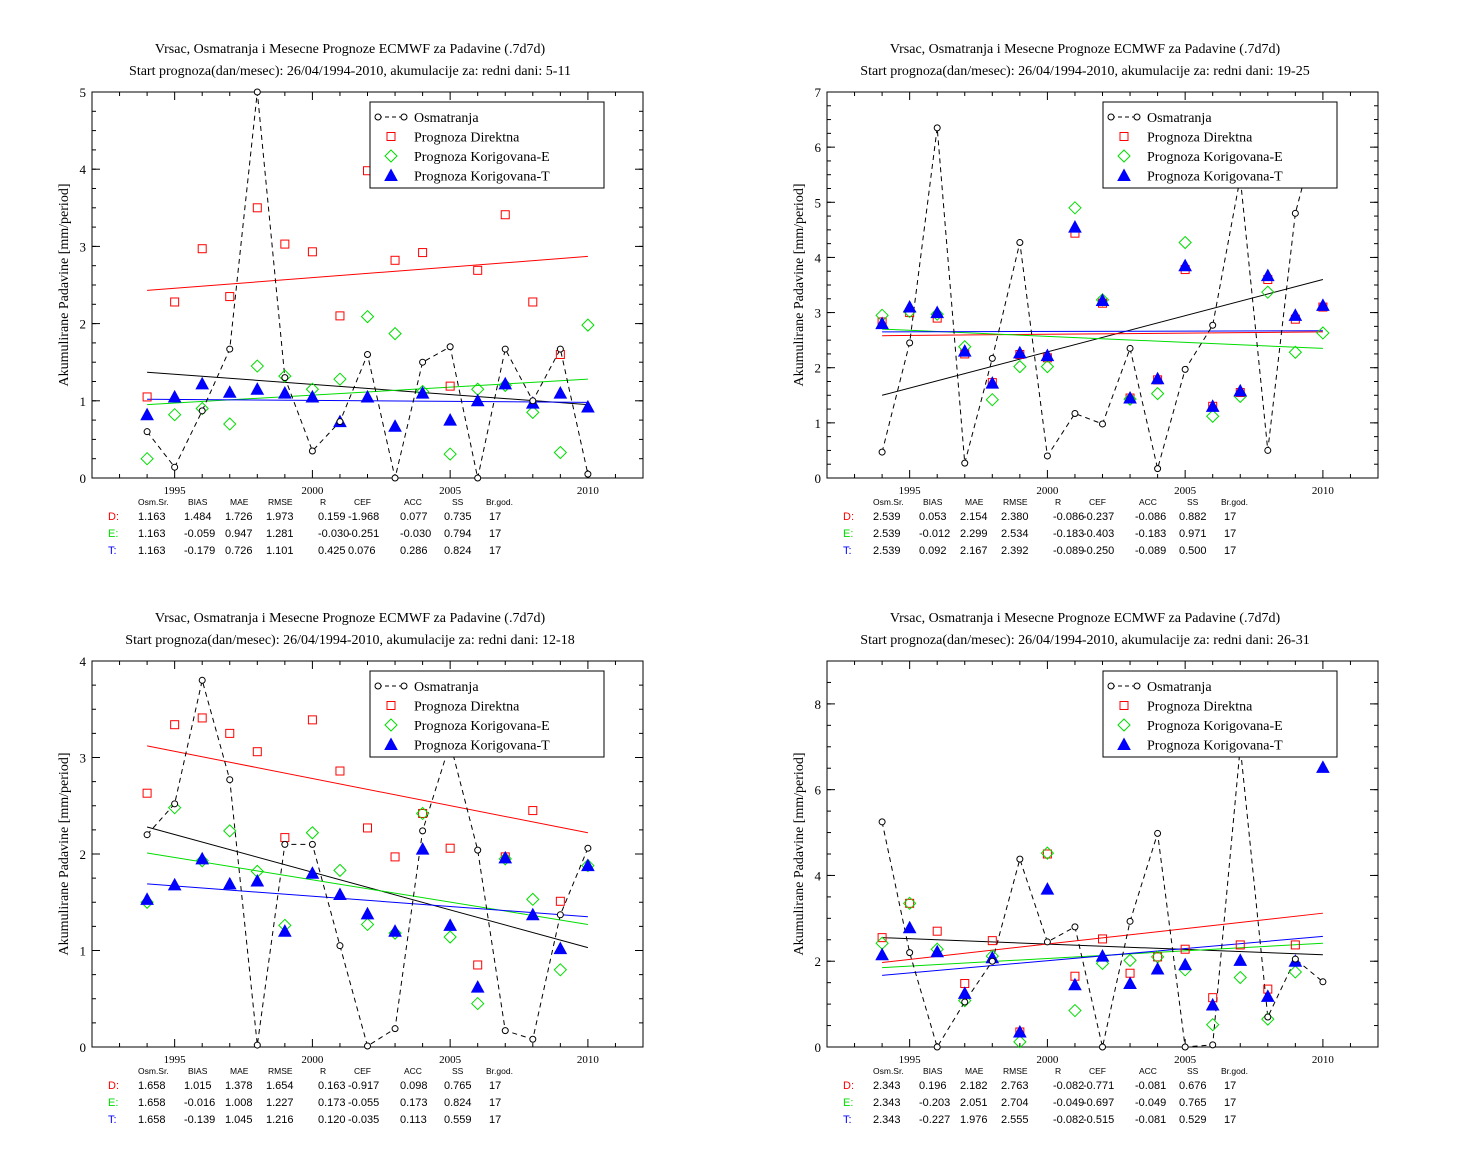 Image resolution: width=1462 pixels, height=1167 pixels. Describe the element at coordinates (818, 704) in the screenshot. I see `y-tick-label: 8` at that location.